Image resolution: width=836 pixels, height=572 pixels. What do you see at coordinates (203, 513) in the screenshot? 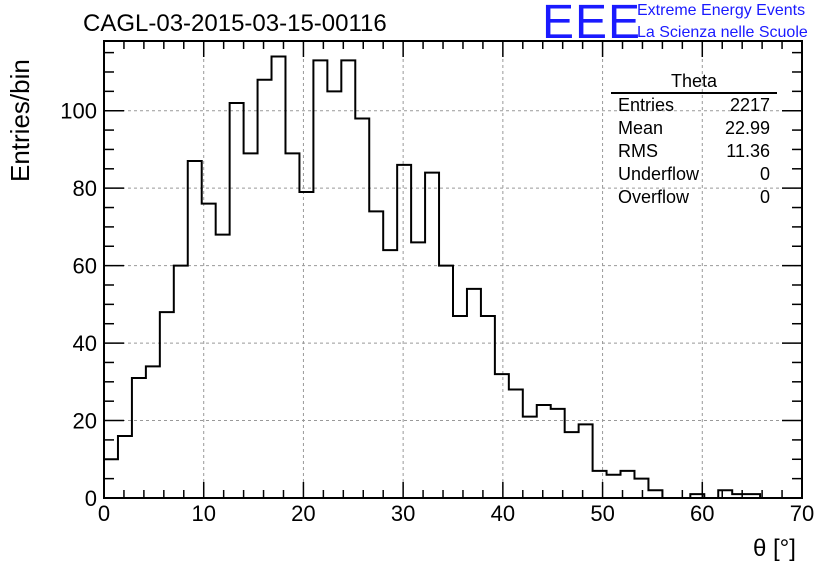
I see `x-tick-label: 10` at bounding box center [203, 513].